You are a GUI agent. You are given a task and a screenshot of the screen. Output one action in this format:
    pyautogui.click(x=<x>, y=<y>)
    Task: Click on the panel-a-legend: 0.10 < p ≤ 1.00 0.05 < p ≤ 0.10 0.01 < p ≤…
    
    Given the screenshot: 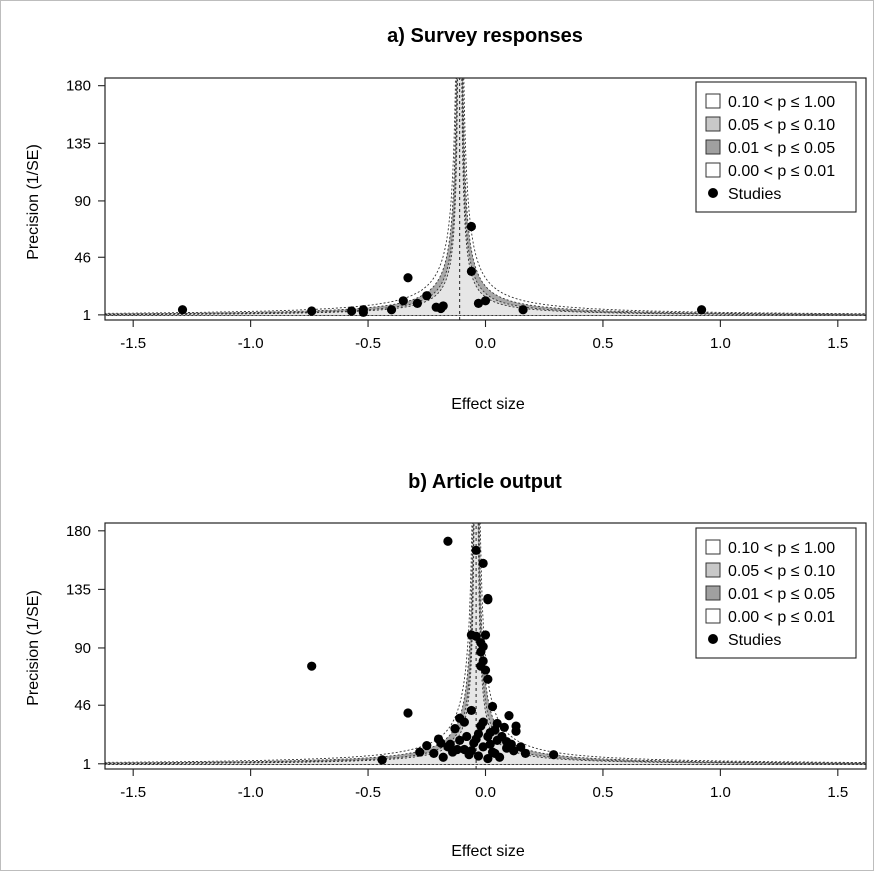 What is the action you would take?
    pyautogui.click(x=776, y=147)
    